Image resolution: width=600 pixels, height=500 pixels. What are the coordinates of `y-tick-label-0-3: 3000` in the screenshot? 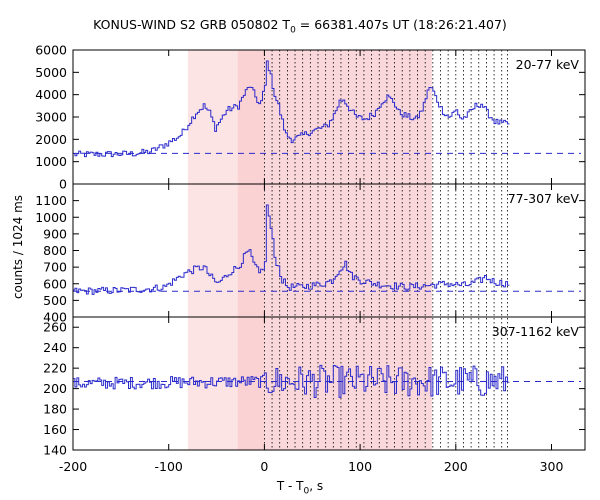 It's located at (51, 117).